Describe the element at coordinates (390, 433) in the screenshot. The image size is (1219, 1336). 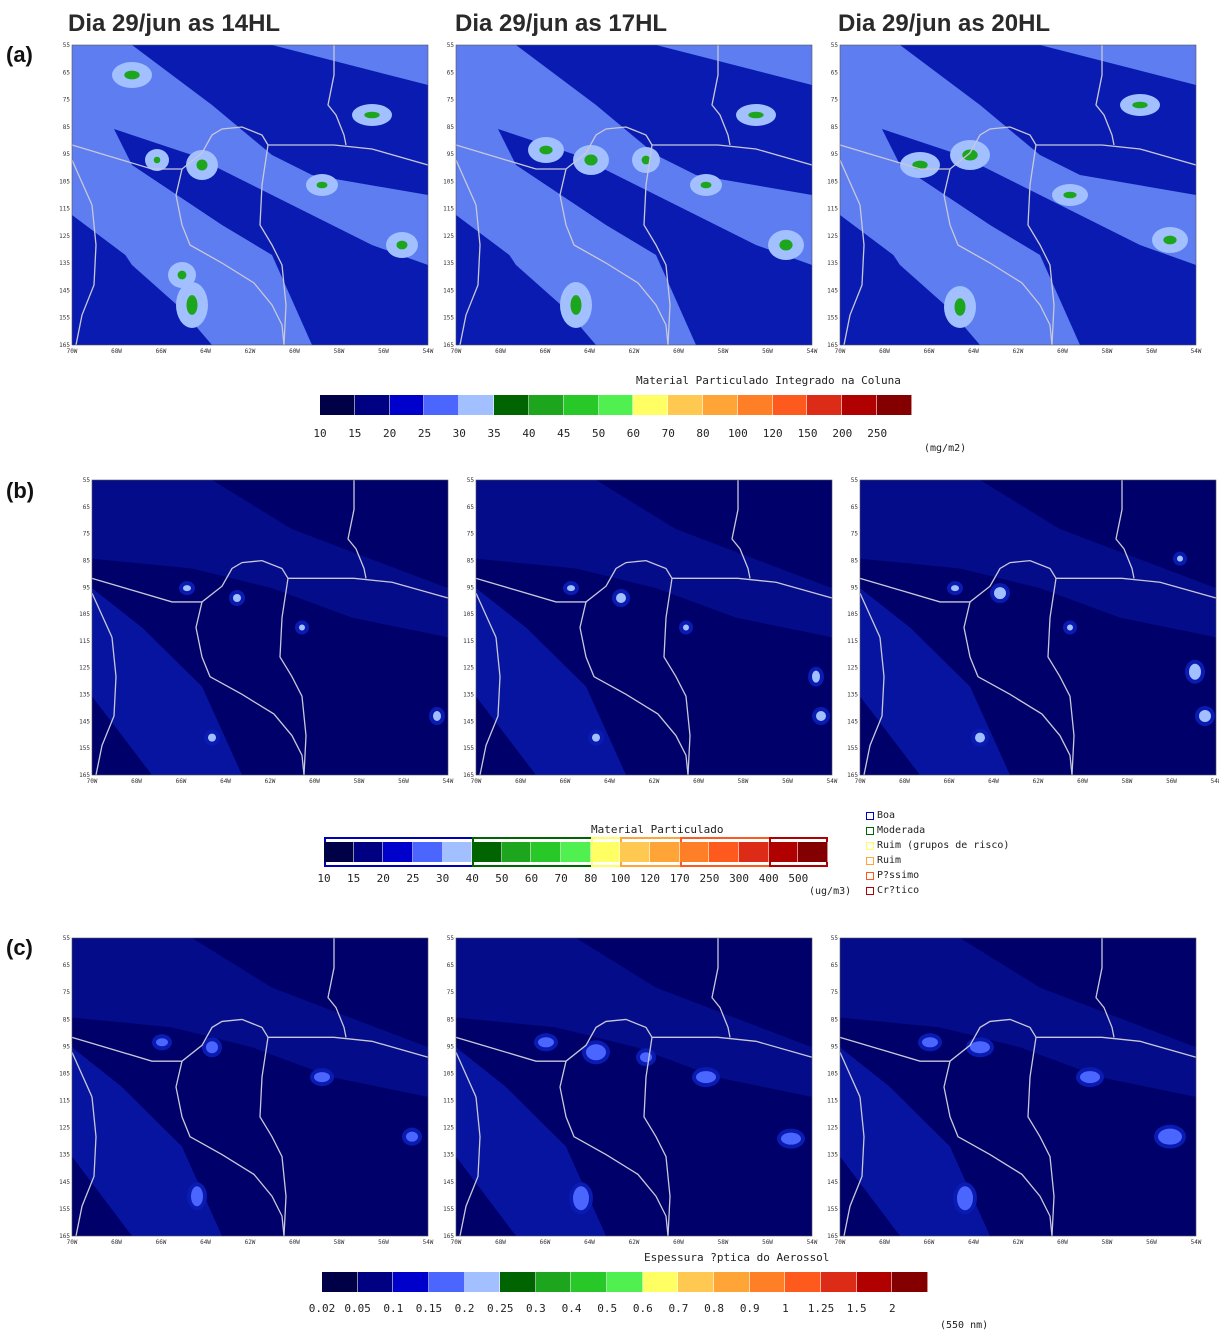
I see `colorbar-a-tick-label: 20` at that location.